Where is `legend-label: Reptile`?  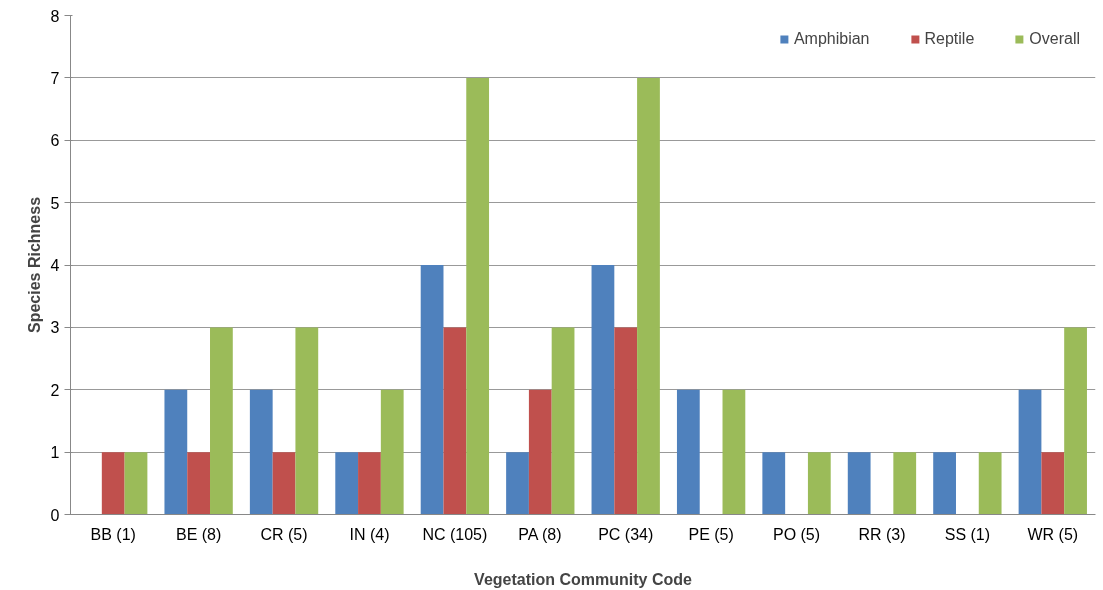 legend-label: Reptile is located at coordinates (949, 39).